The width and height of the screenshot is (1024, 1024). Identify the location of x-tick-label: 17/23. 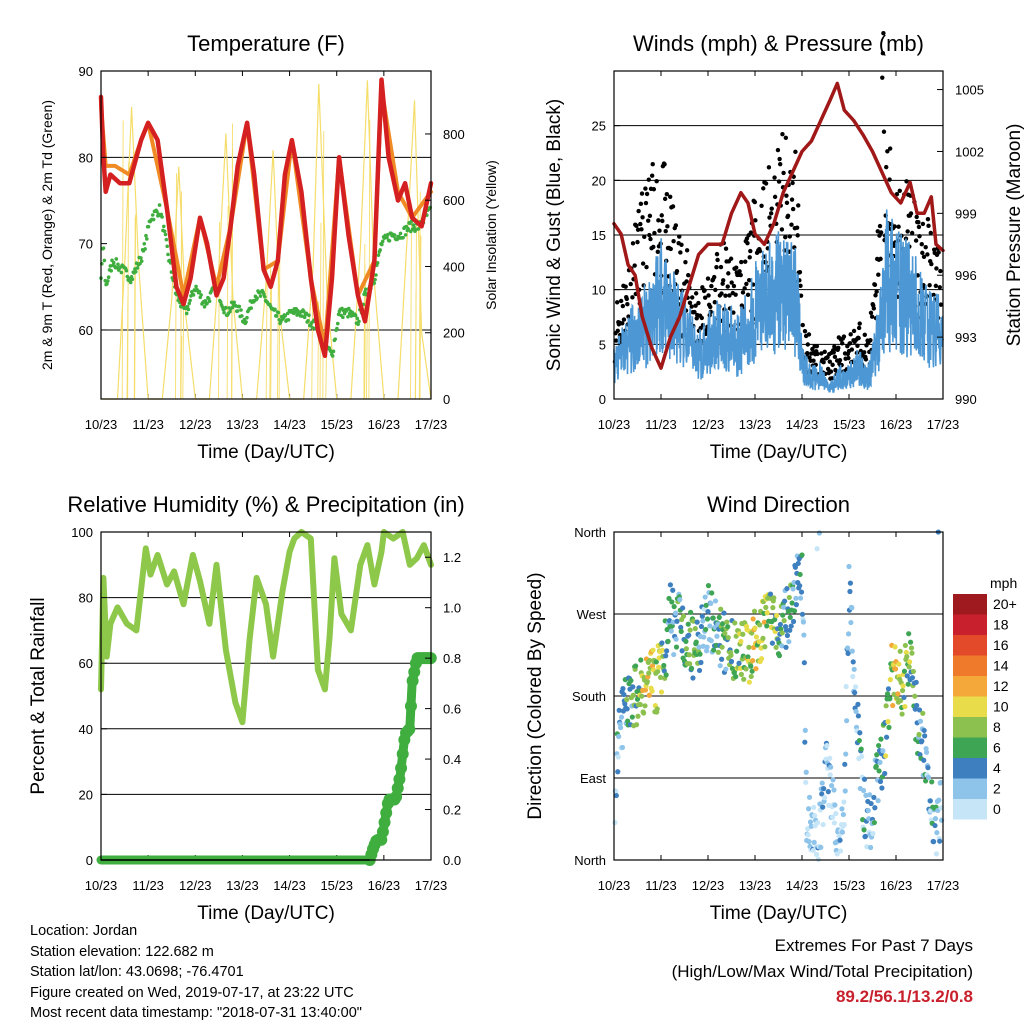
(431, 424).